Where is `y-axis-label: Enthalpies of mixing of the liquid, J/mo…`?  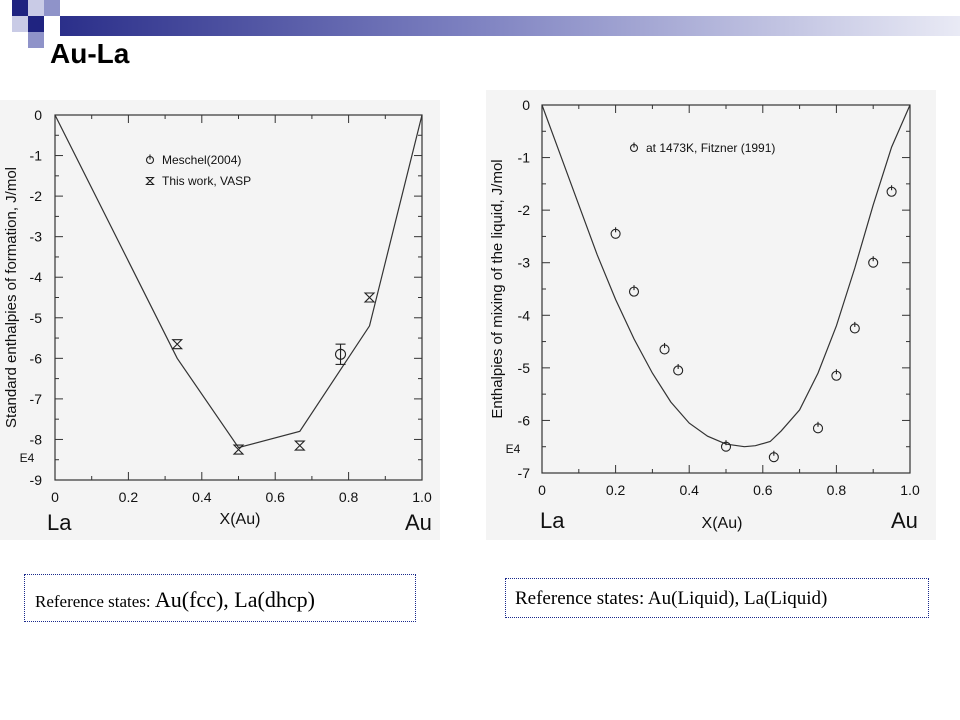
y-axis-label: Enthalpies of mixing of the liquid, J/mo… is located at coordinates (497, 288).